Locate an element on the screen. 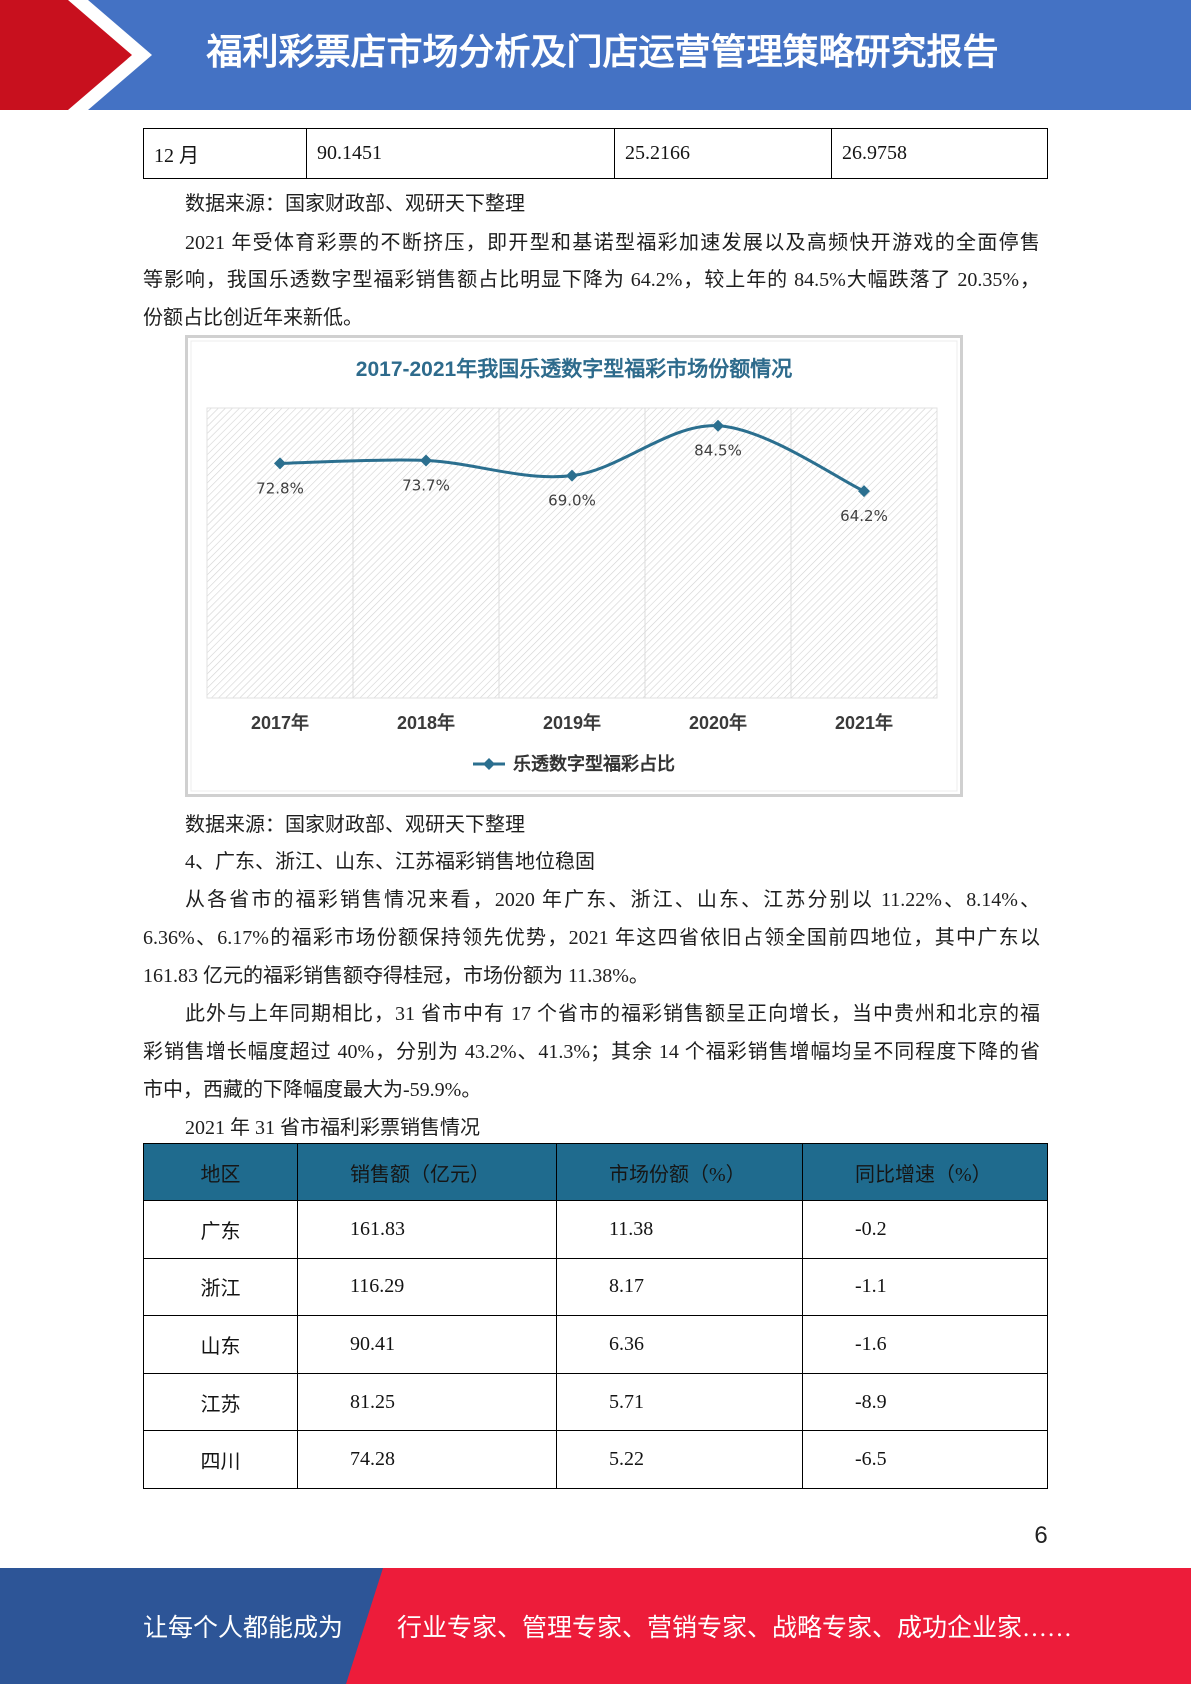  header-banner is located at coordinates (595, 55).